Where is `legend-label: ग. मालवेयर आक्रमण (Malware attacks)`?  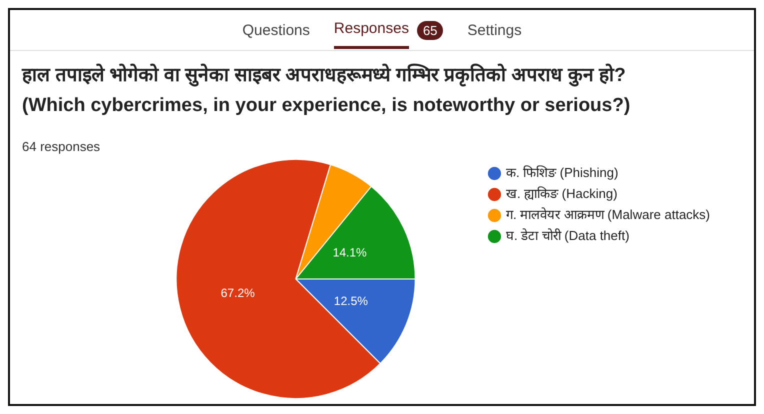
legend-label: ग. मालवेयर आक्रमण (Malware attacks) is located at coordinates (608, 214).